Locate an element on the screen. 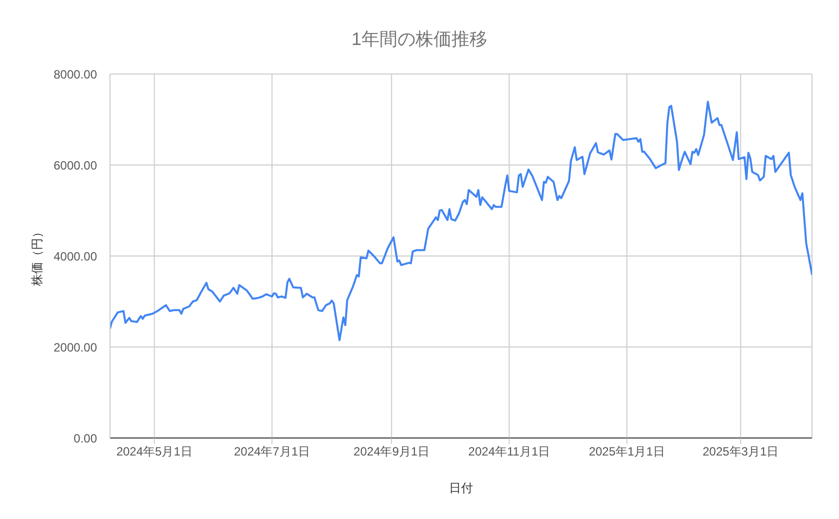  x-tick-label: 2024年5月1日 is located at coordinates (154, 451).